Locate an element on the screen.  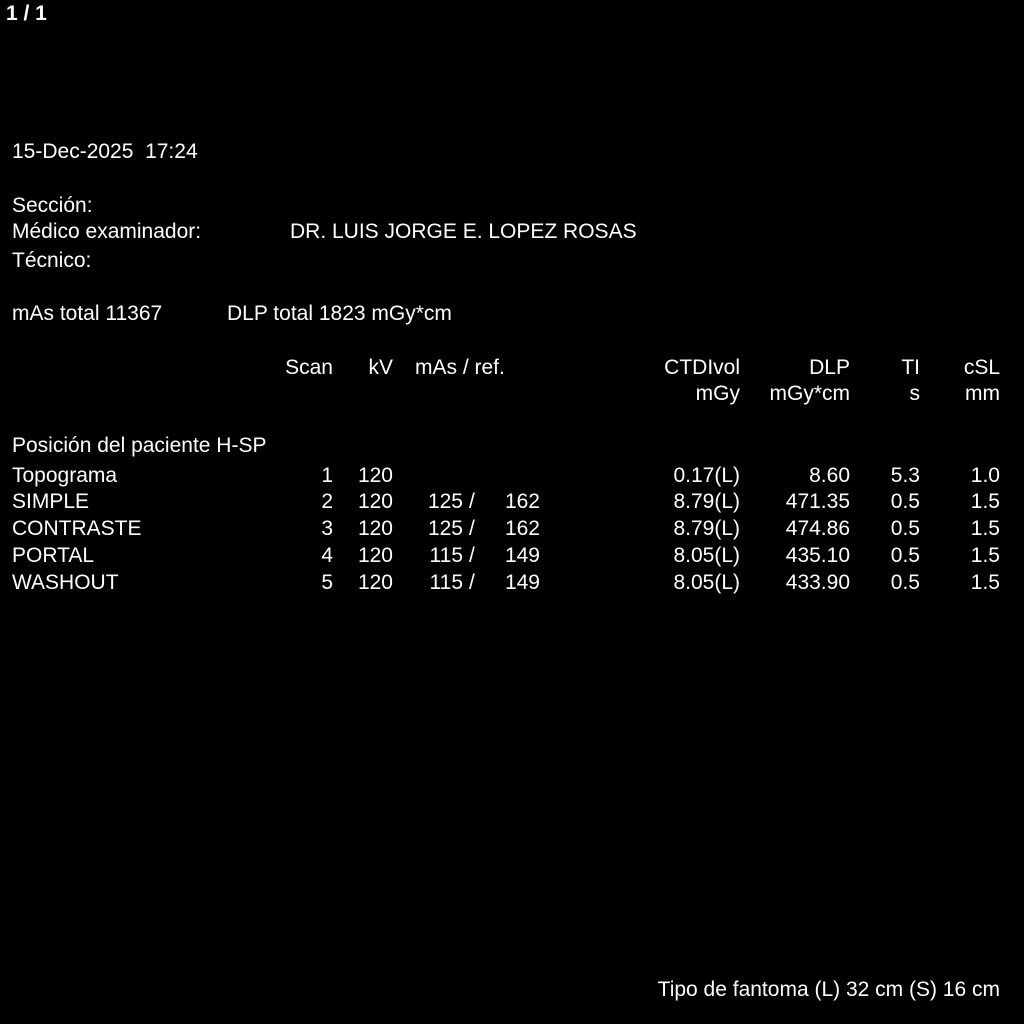
header-scan: Scan is located at coordinates (309, 367).